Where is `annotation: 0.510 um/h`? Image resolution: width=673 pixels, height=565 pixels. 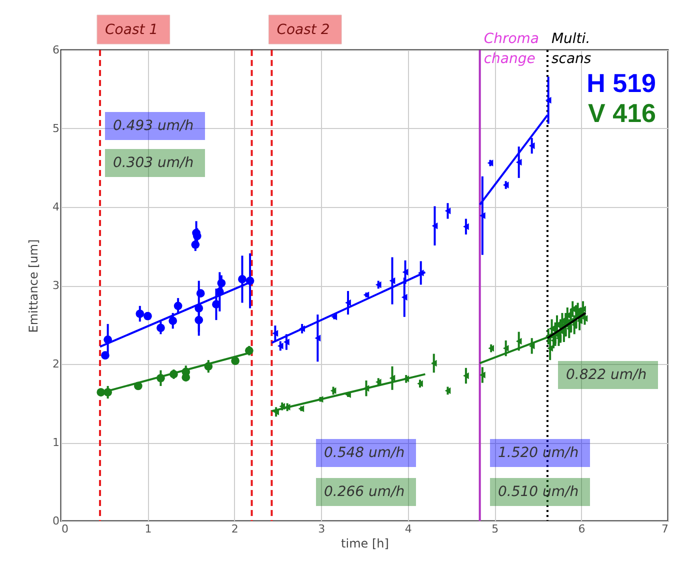
annotation: 0.510 um/h is located at coordinates (538, 492).